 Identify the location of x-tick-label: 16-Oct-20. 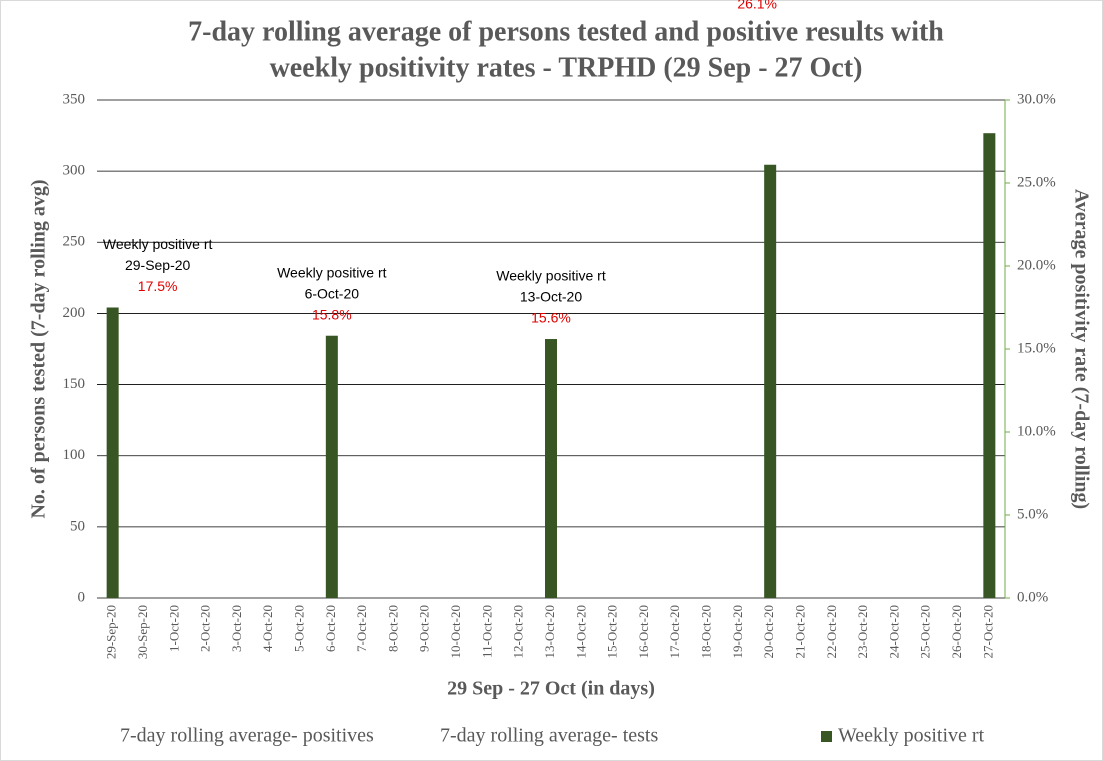
(643, 631).